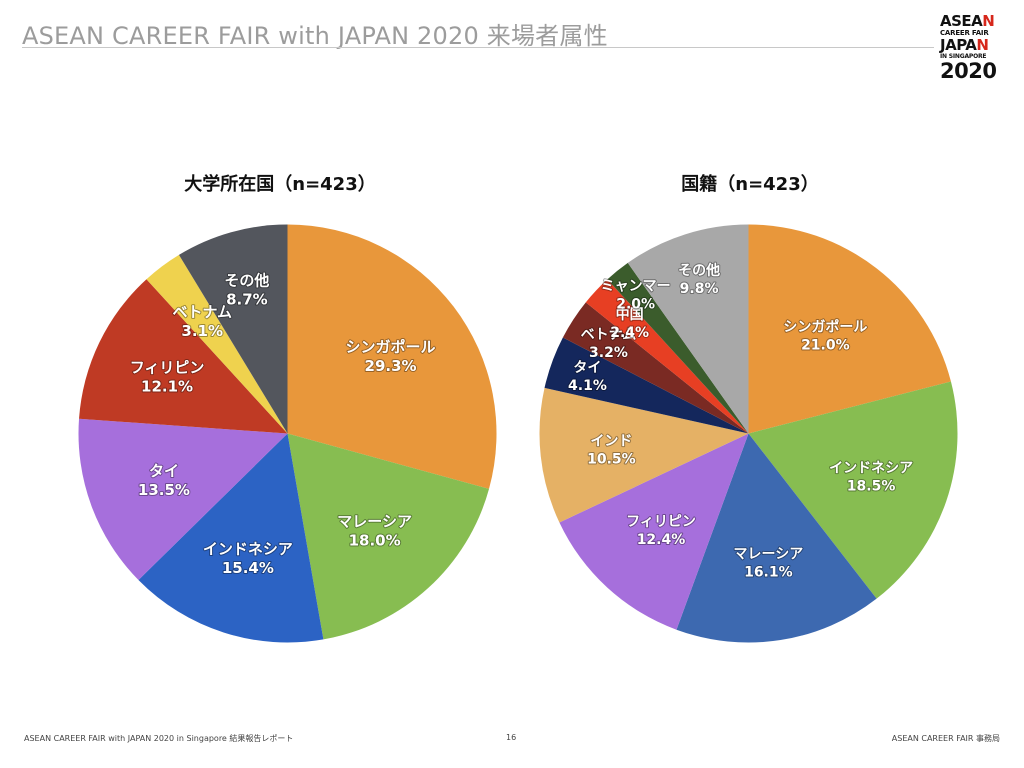 The image size is (1024, 768). Describe the element at coordinates (968, 71) in the screenshot. I see `logo-line5: 2020` at that location.